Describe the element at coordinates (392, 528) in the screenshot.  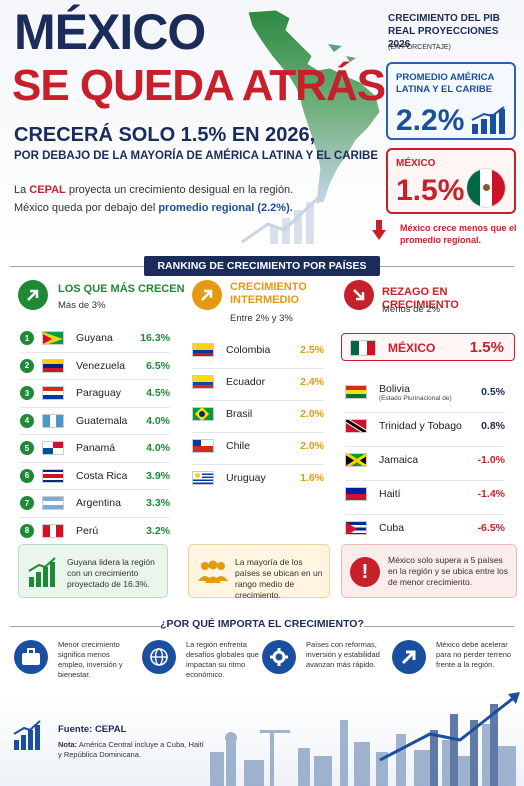
I see `country-name: Cuba` at that location.